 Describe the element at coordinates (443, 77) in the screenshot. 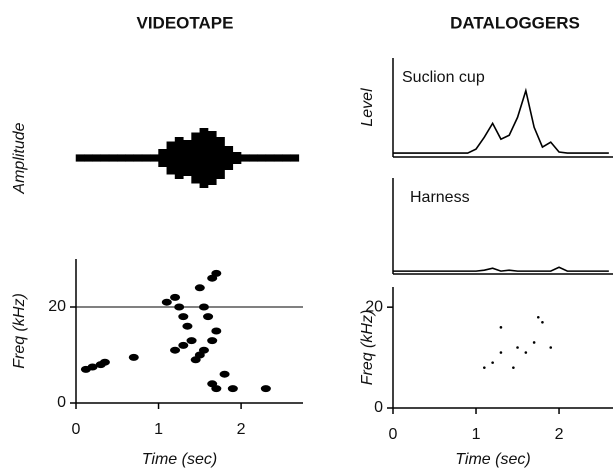

I see `panel-label: Suclion cup` at that location.